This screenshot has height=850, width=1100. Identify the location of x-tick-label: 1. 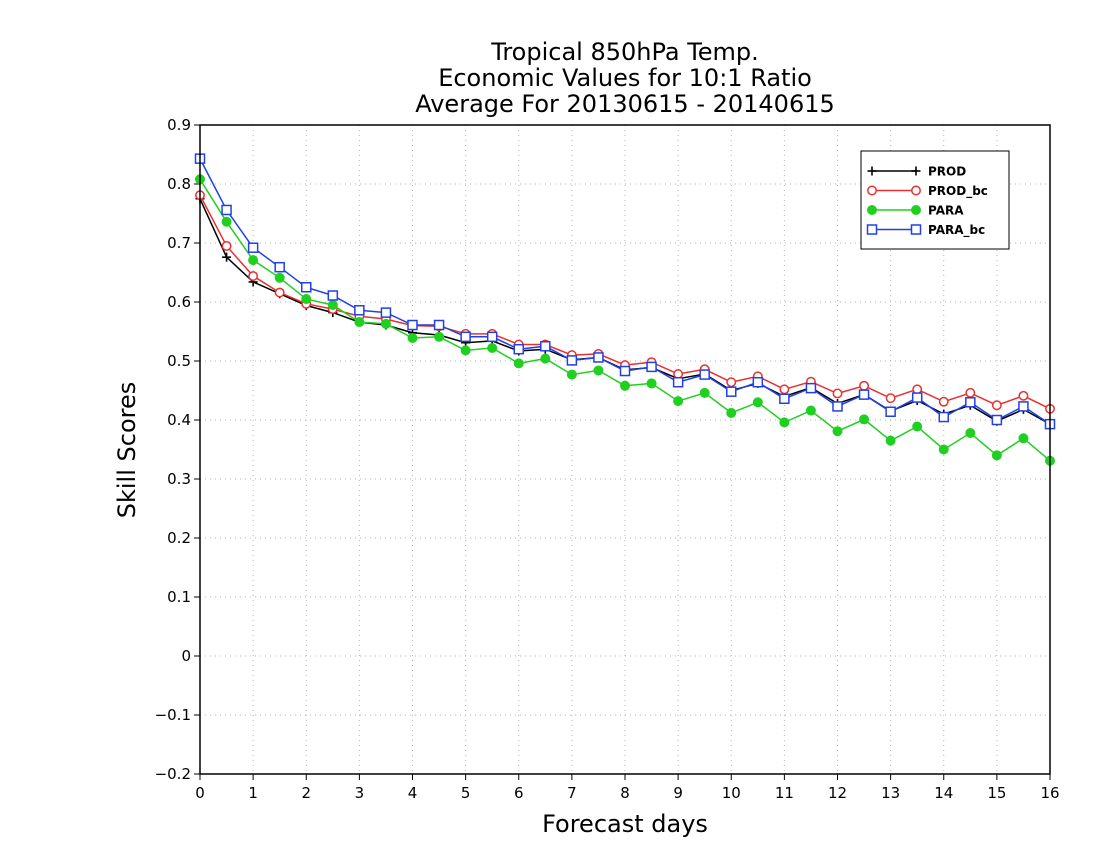
(253, 793).